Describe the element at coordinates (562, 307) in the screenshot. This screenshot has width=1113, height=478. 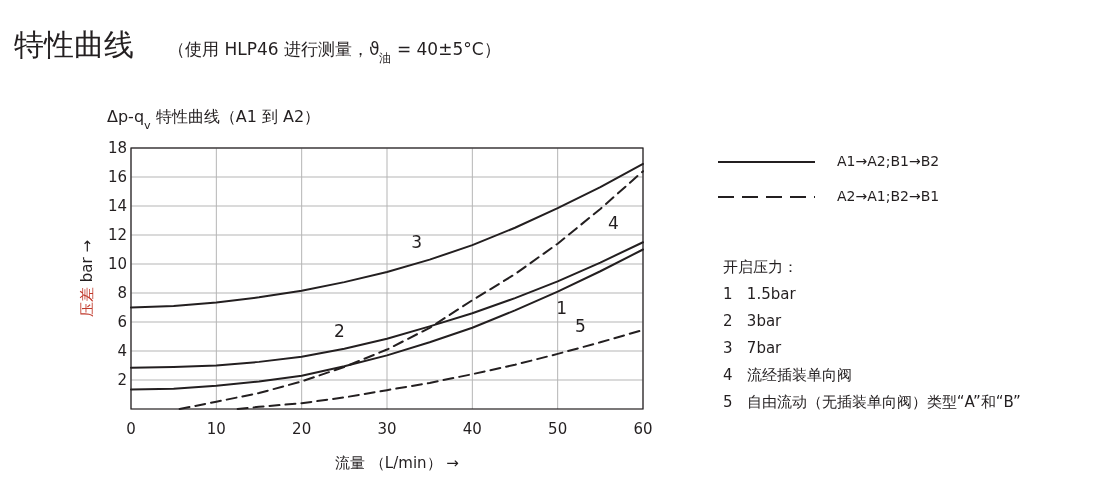
I see `series-label: 1` at that location.